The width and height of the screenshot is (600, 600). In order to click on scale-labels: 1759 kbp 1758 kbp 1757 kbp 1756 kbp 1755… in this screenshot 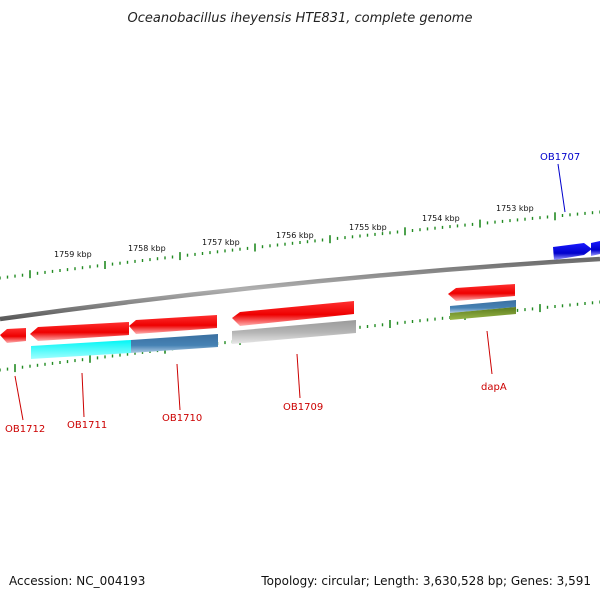, I will do `click(294, 231)`.